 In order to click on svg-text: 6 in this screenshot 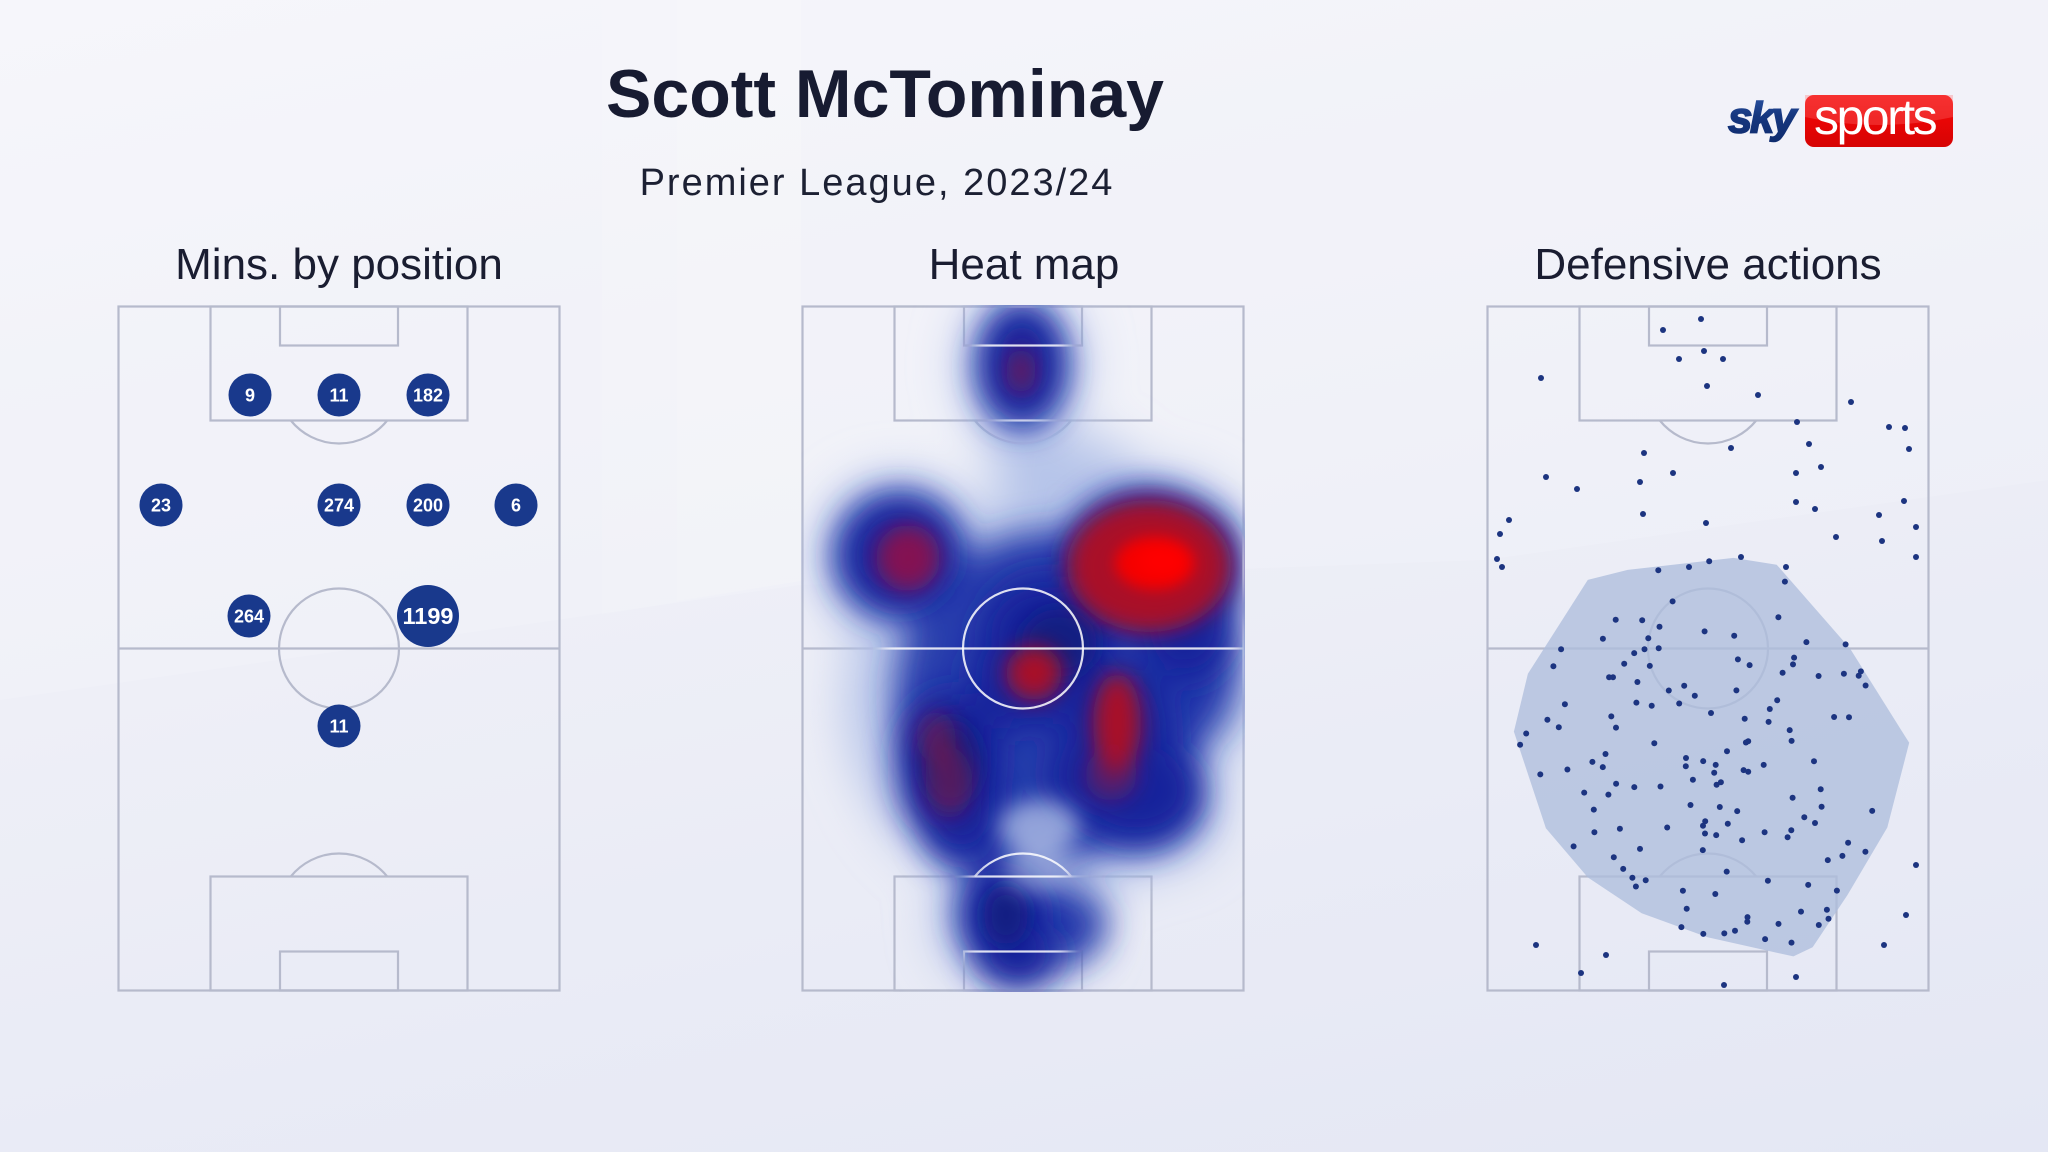, I will do `click(516, 505)`.